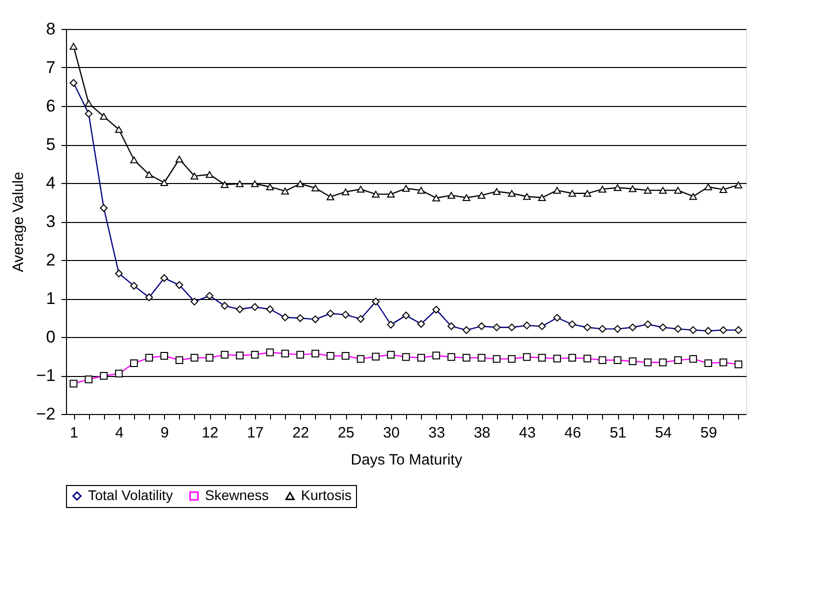 This screenshot has height=611, width=823. What do you see at coordinates (326, 495) in the screenshot?
I see `legend-label: Kurtosis` at bounding box center [326, 495].